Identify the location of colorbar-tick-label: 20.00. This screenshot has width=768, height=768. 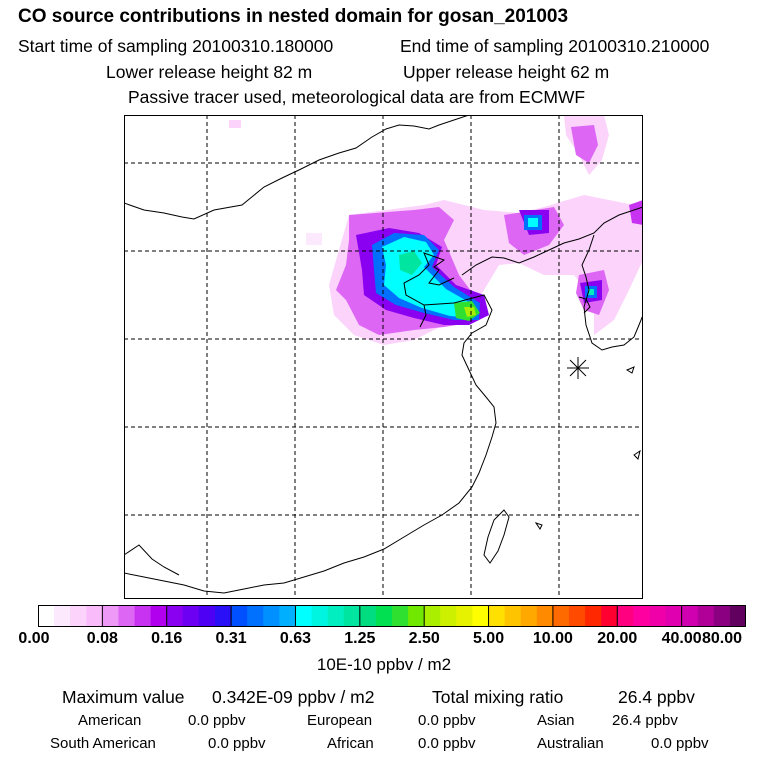
(617, 638).